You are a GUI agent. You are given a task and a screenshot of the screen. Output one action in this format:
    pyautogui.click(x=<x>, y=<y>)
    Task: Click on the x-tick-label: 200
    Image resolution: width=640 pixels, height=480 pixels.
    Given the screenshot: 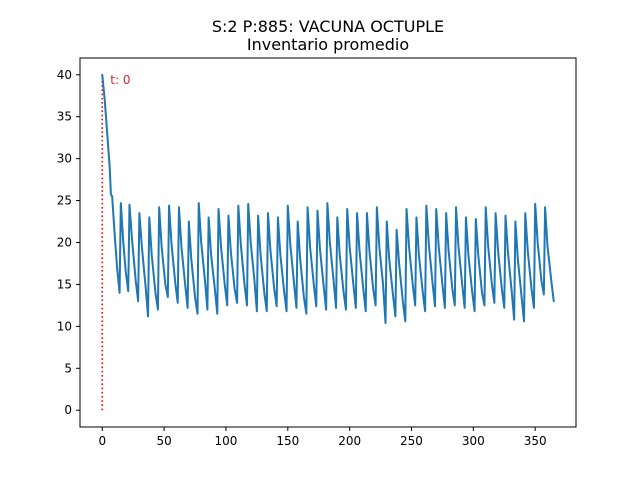 What is the action you would take?
    pyautogui.click(x=349, y=441)
    